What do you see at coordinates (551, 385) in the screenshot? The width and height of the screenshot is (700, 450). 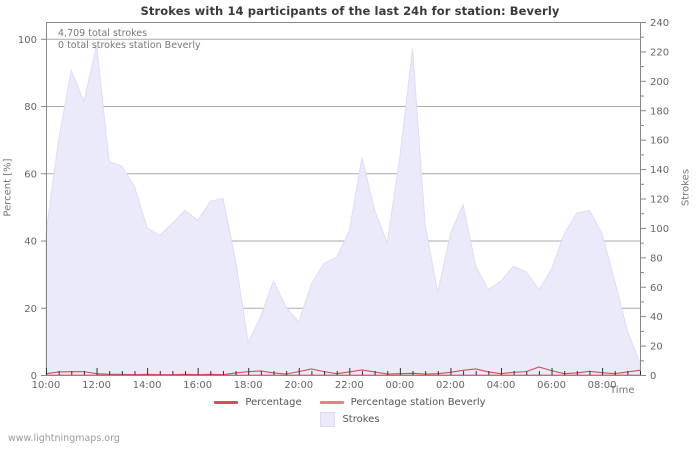 I see `x-axis-tick-label: 06:00` at bounding box center [551, 385].